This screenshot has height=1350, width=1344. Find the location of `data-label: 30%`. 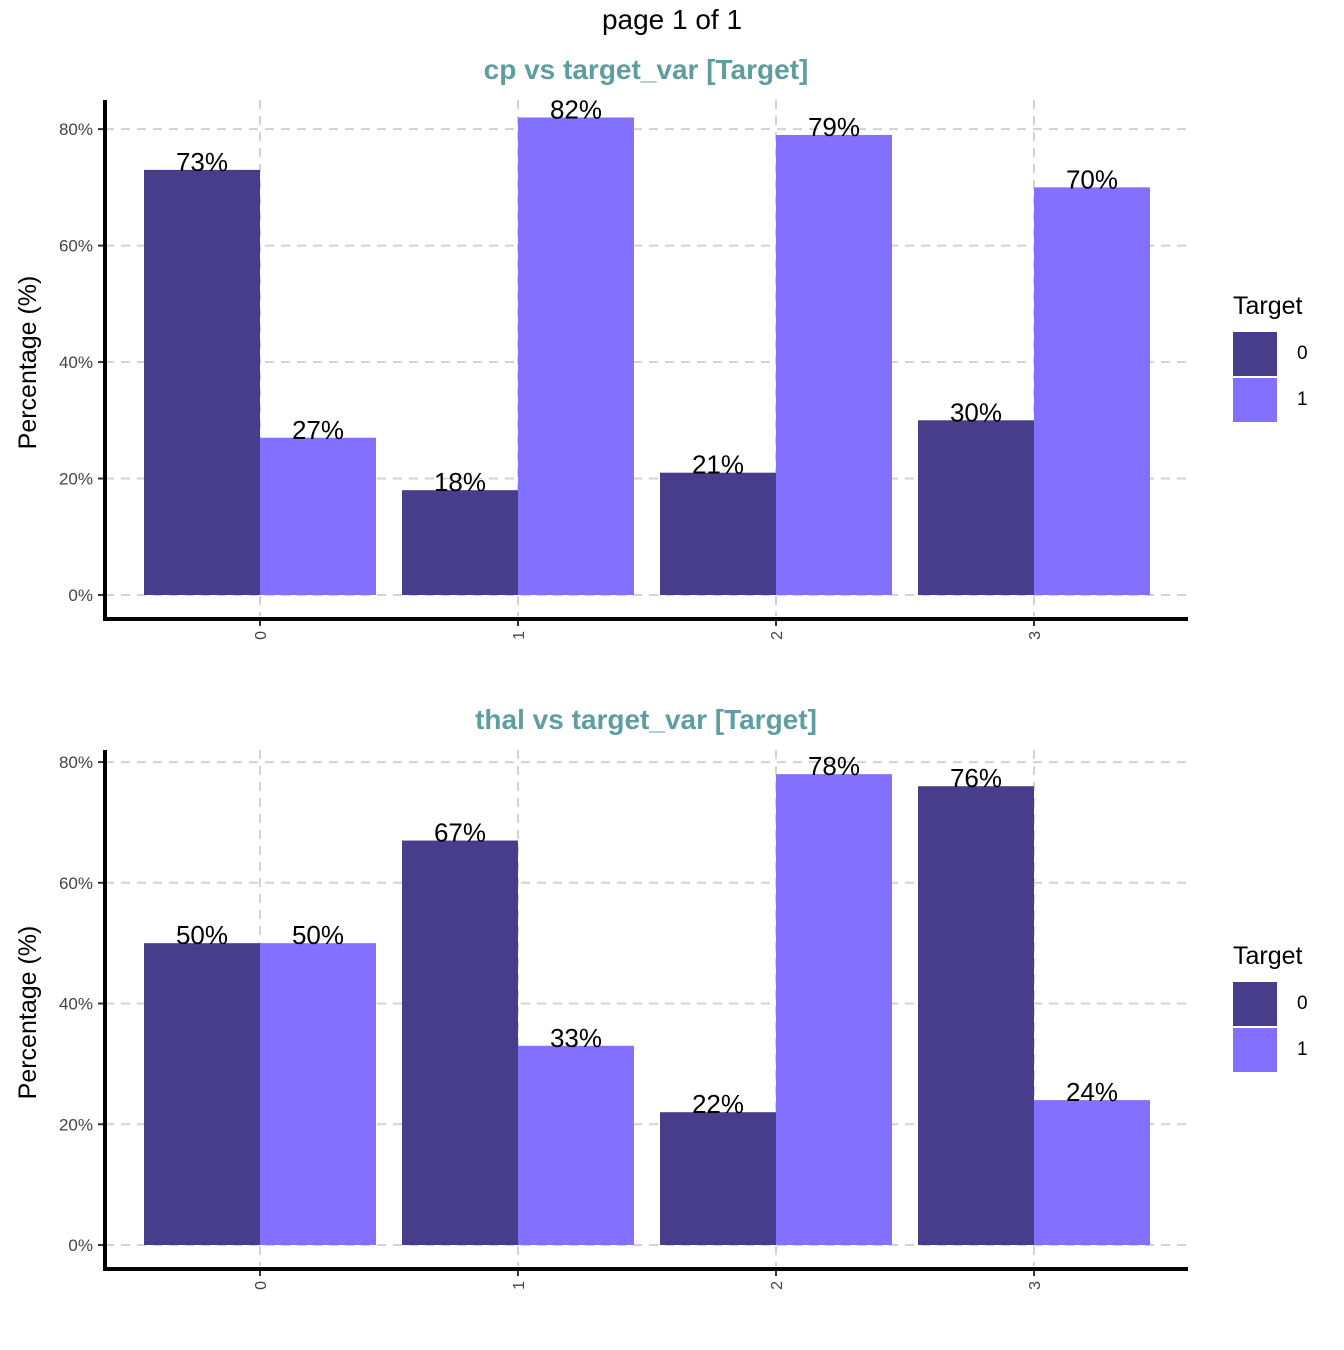

data-label: 30% is located at coordinates (976, 412).